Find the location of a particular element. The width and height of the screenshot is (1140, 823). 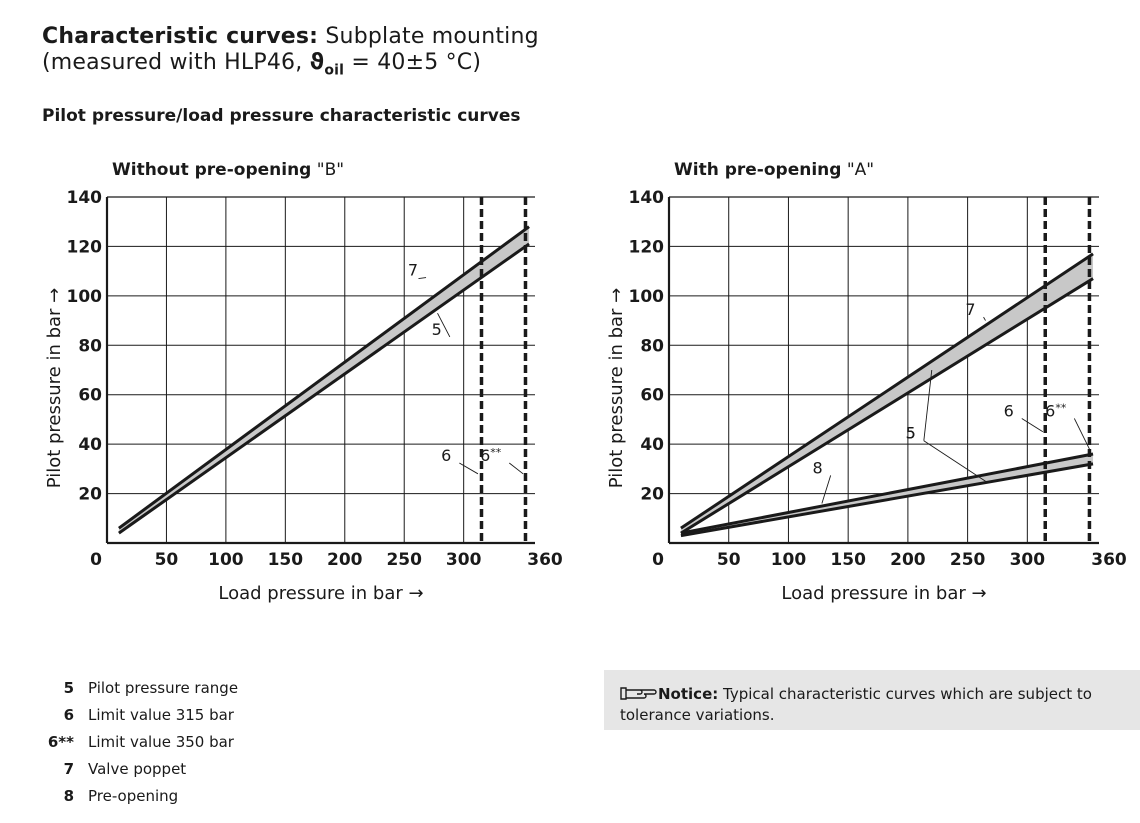

title-line-1: Characteristic curves: Subplate mounting is located at coordinates (290, 37).